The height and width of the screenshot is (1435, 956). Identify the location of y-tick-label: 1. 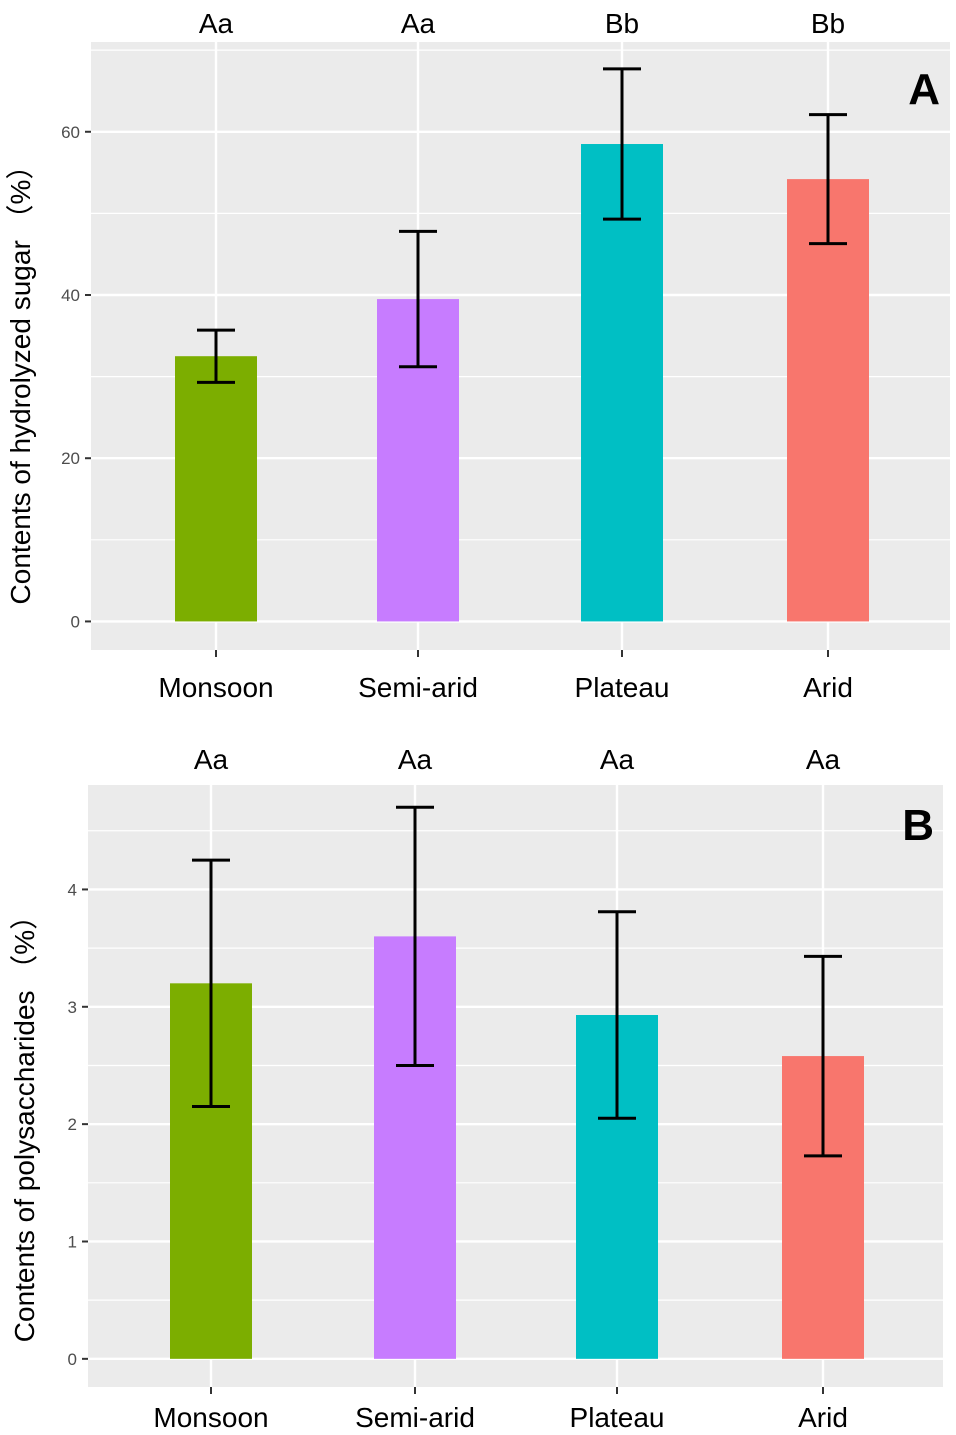
(72, 1241).